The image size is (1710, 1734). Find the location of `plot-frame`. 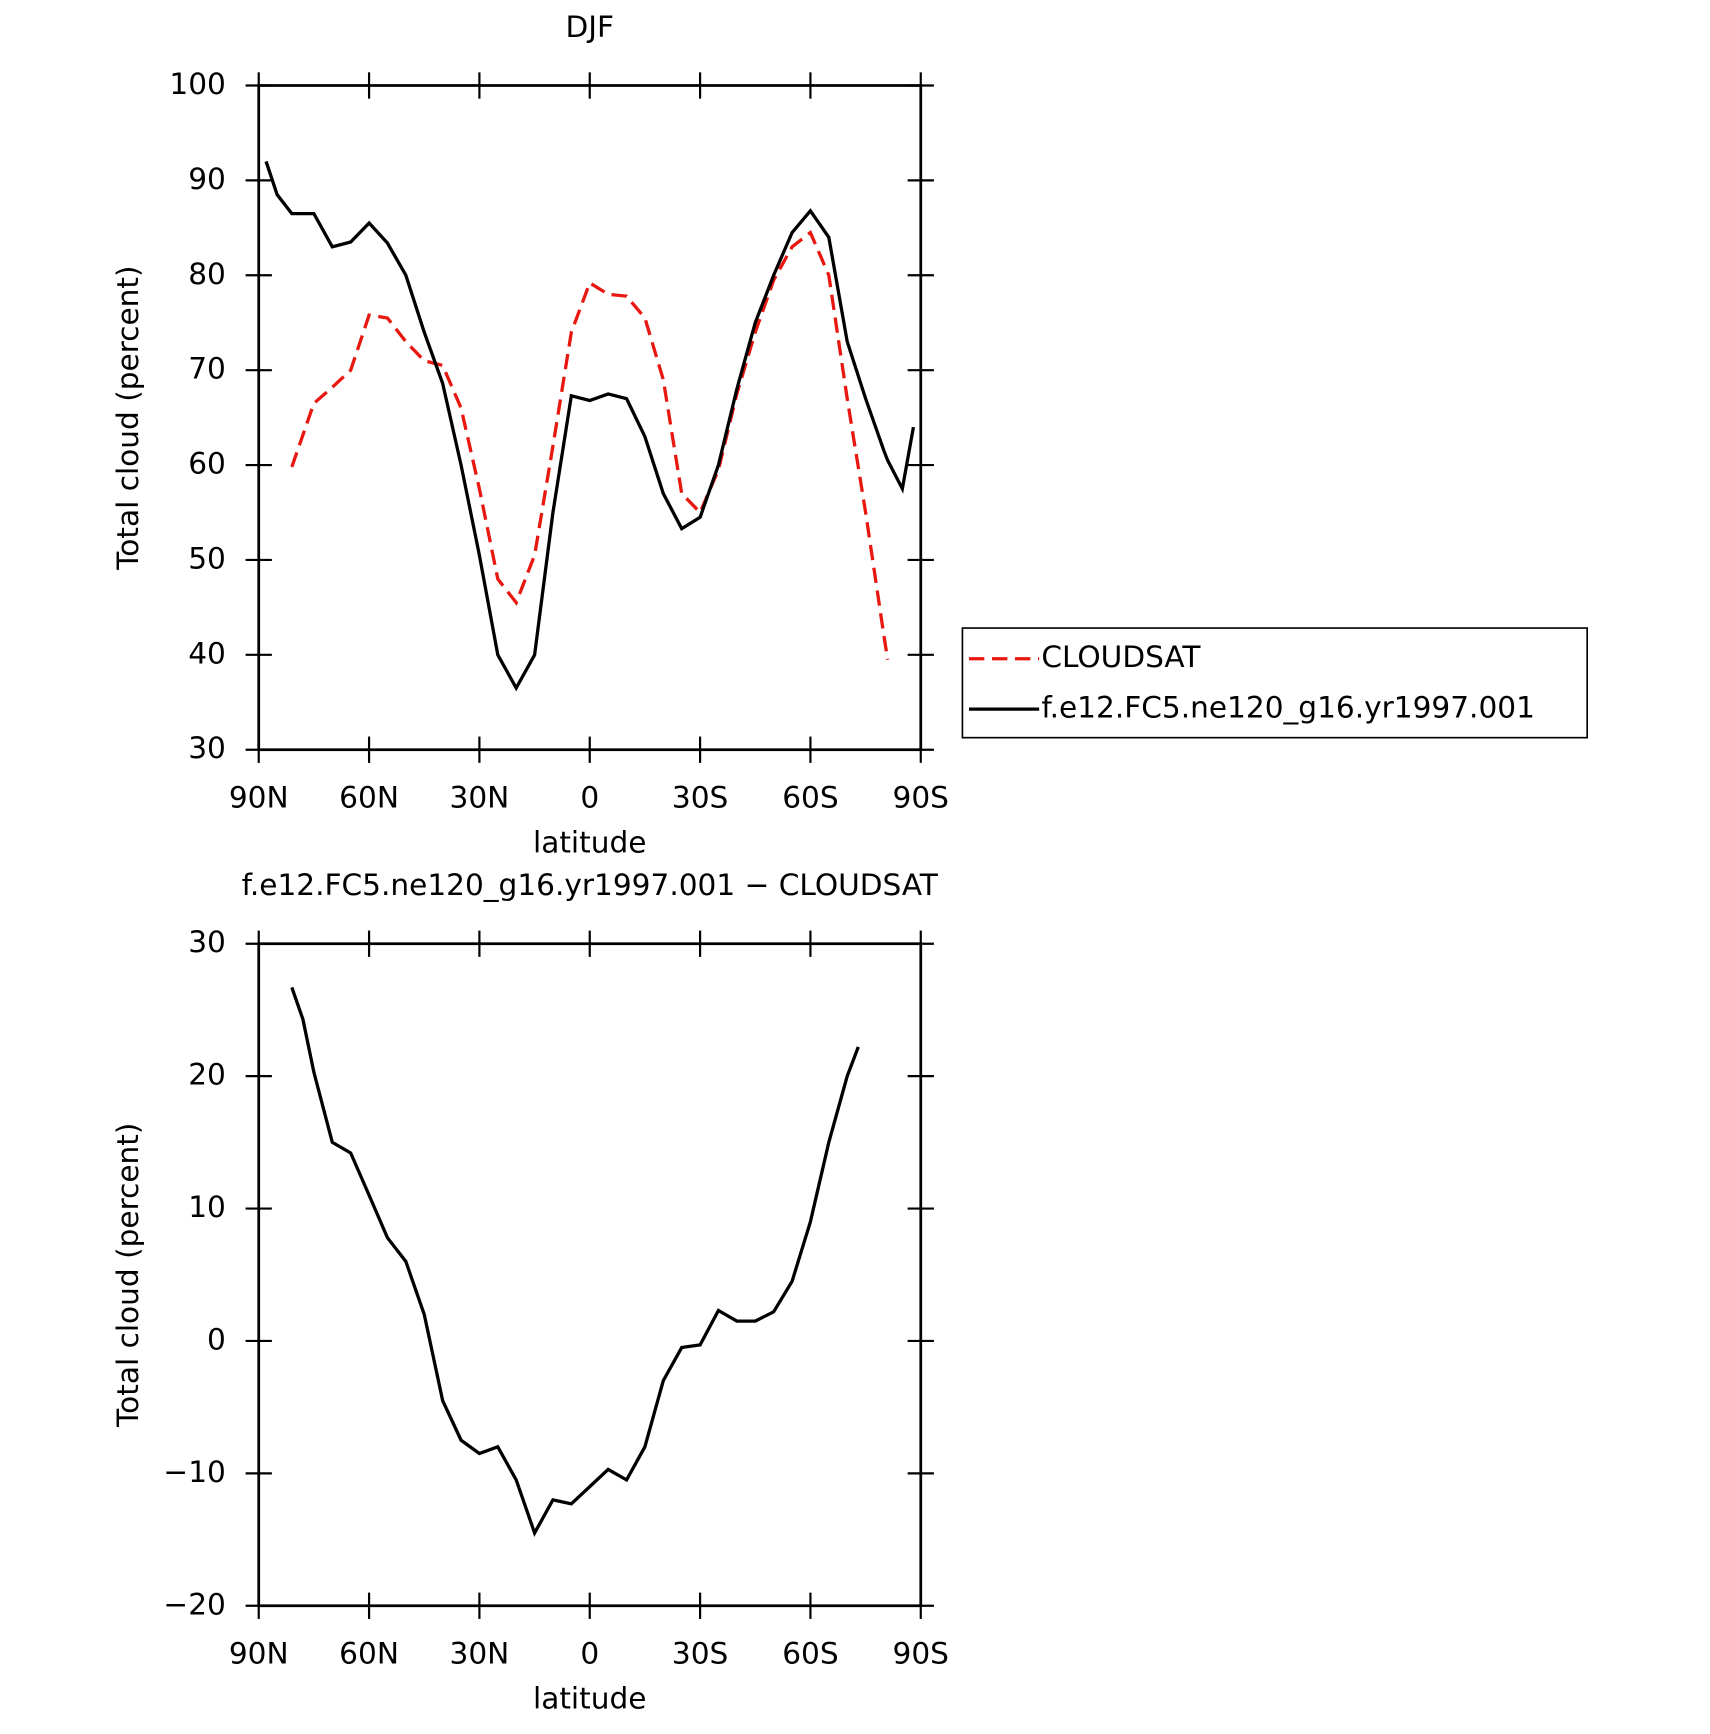

plot-frame is located at coordinates (590, 1275).